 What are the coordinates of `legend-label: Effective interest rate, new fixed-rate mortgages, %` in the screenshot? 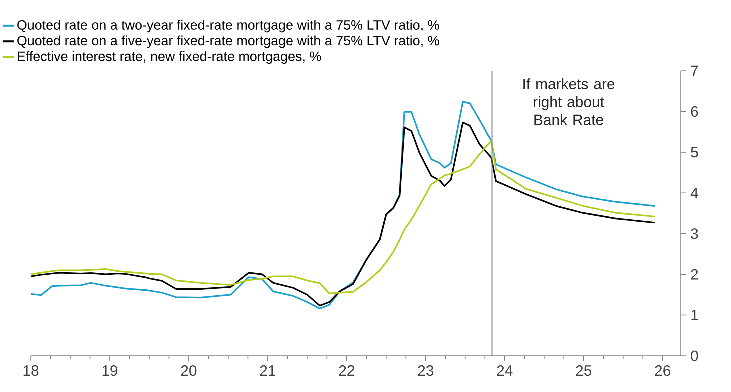 It's located at (170, 57).